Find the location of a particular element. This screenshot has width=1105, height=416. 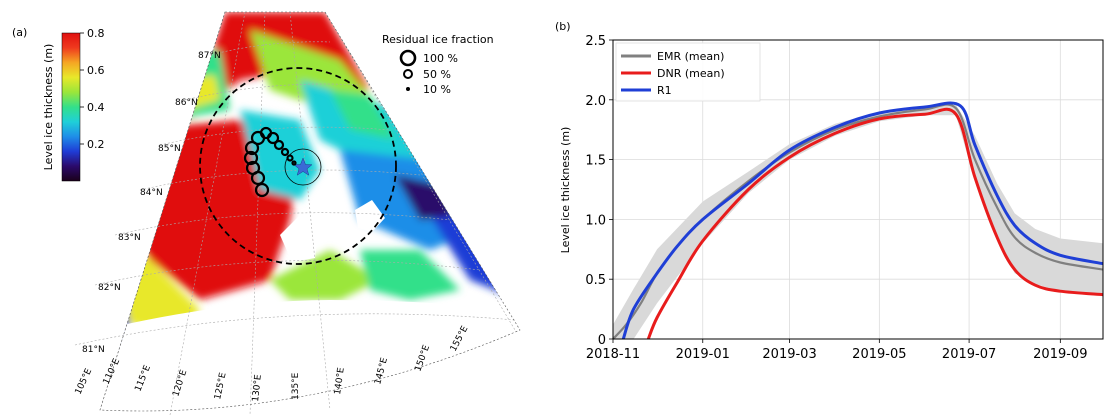

lon-label: 130°E is located at coordinates (257, 388).